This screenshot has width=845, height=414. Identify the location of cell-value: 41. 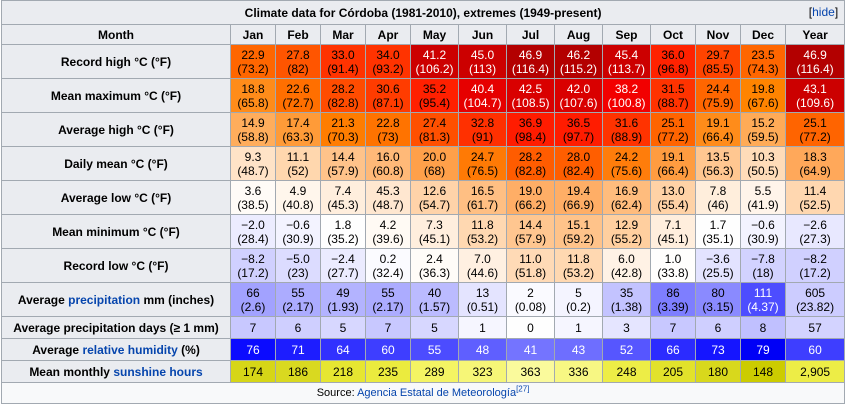
(530, 349).